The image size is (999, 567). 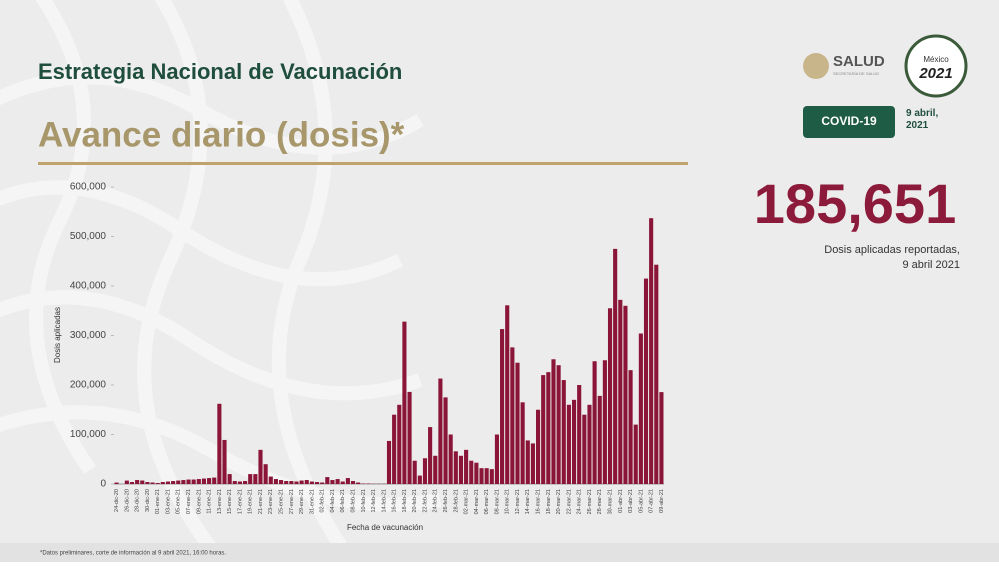 I want to click on divider, so click(x=363, y=163).